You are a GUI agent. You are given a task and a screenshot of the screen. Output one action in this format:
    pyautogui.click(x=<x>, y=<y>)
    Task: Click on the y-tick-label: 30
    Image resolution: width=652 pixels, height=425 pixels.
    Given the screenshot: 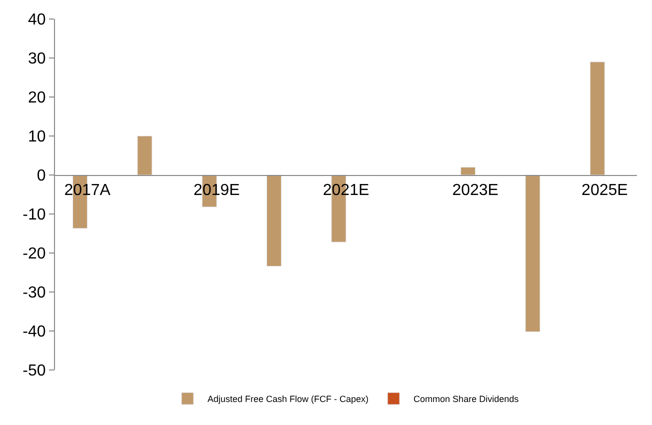 What is the action you would take?
    pyautogui.click(x=37, y=59)
    